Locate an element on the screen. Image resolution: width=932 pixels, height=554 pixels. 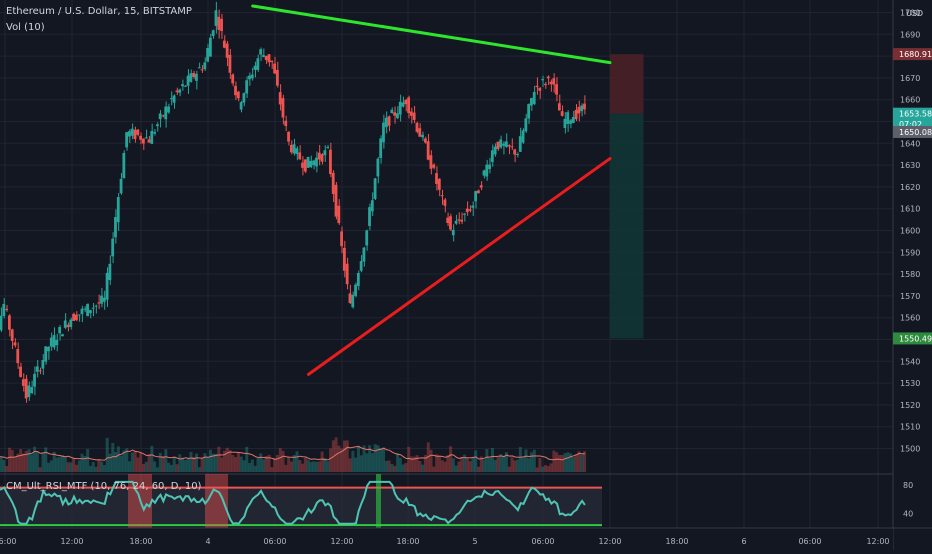
time-tick-label: 12:00 is located at coordinates (341, 541).